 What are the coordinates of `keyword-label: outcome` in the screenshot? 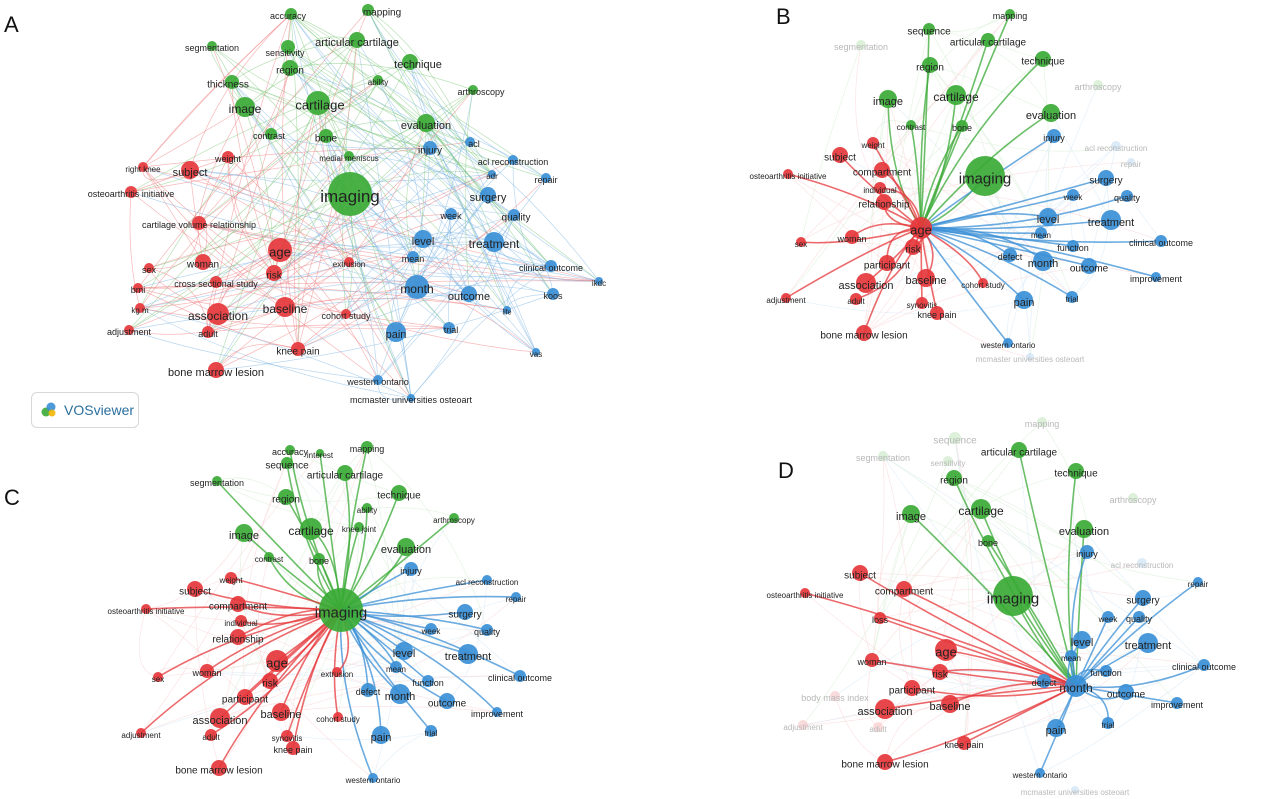 It's located at (1126, 695).